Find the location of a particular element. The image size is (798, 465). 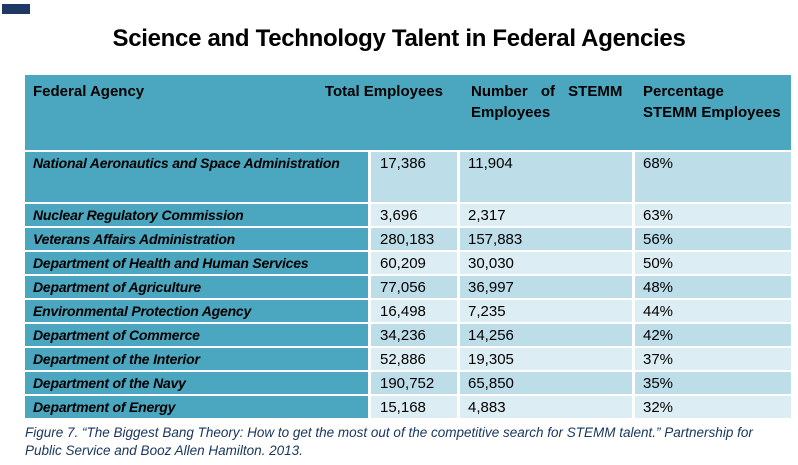

total-employees-cell: 77,056 is located at coordinates (414, 287).